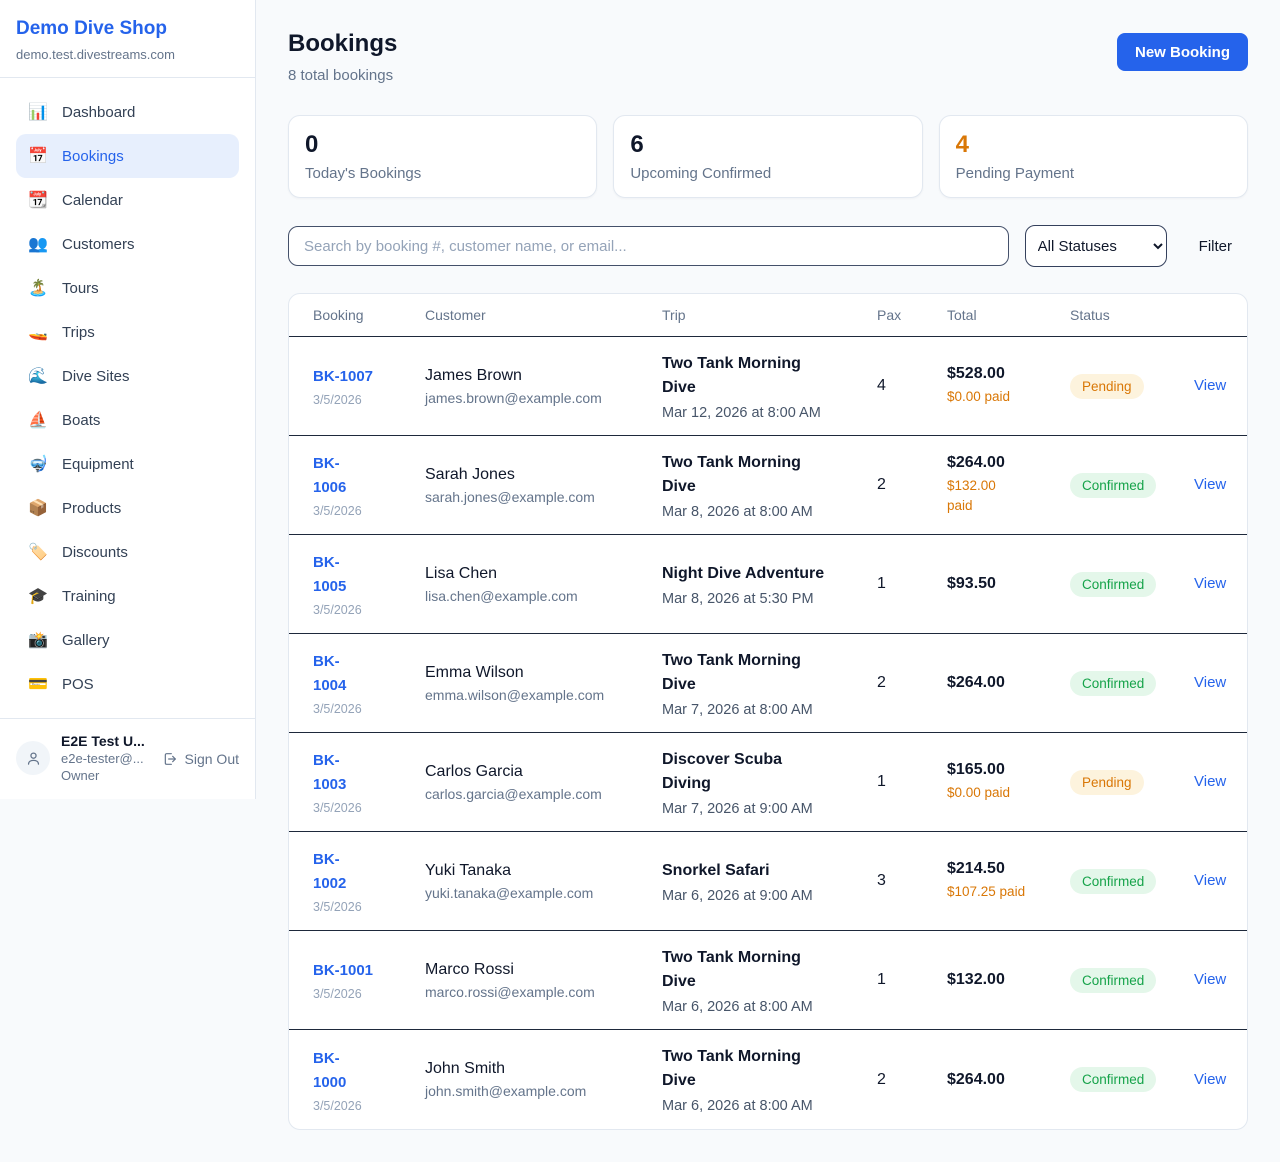 This screenshot has height=1162, width=1280. Describe the element at coordinates (89, 596) in the screenshot. I see `sidebar-item-label: Training` at that location.